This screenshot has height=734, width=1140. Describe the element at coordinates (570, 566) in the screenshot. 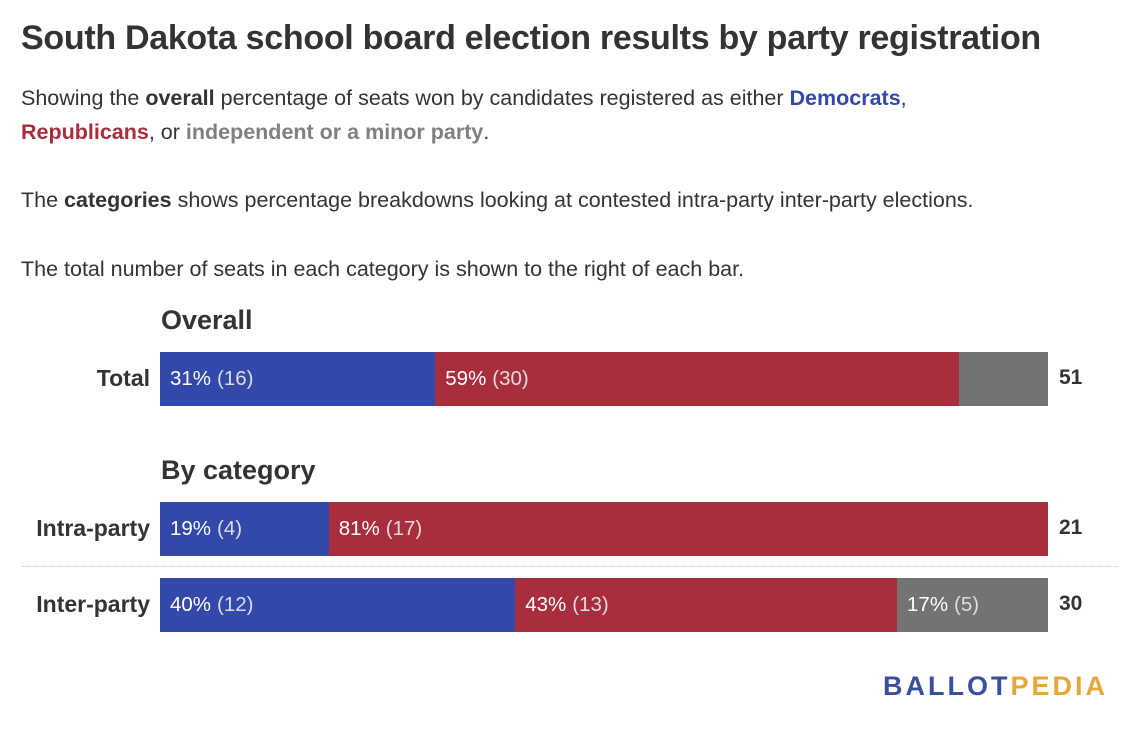

I see `row-divider` at that location.